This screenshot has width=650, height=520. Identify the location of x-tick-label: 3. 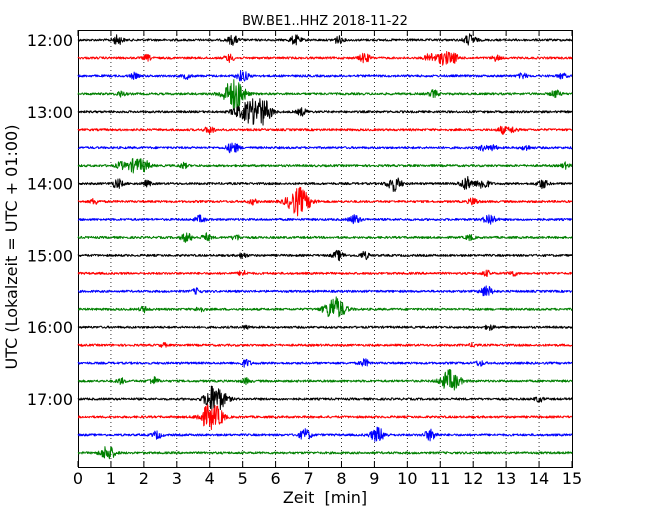
(177, 478).